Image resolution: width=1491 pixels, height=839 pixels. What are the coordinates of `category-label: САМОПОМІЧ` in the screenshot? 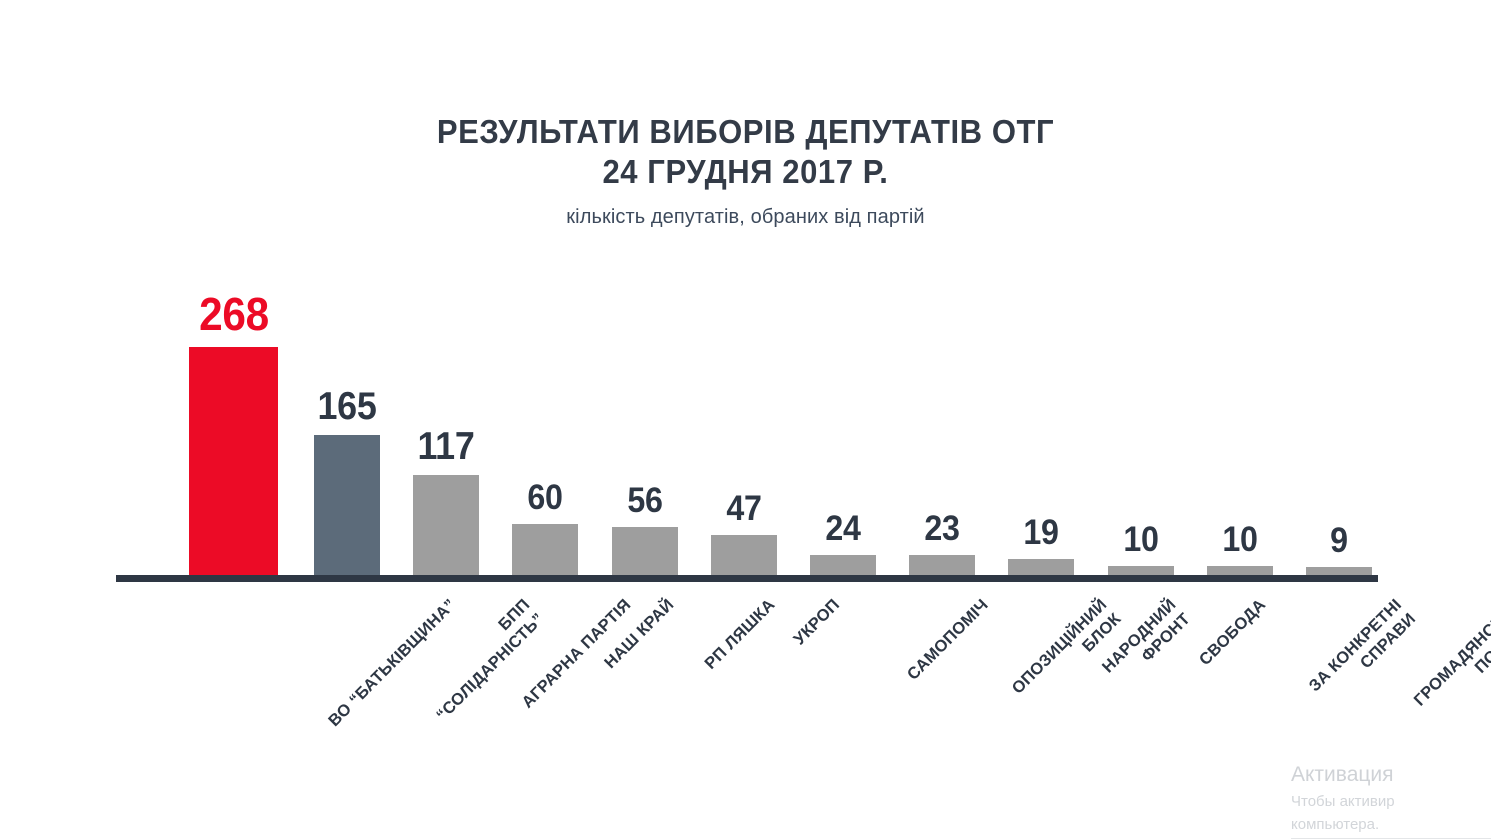 It's located at (947, 639).